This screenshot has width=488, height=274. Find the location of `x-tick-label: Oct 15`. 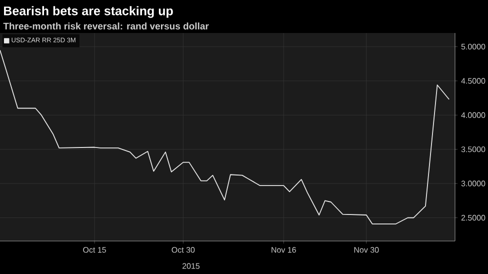

x-tick-label: Oct 15 is located at coordinates (94, 250).